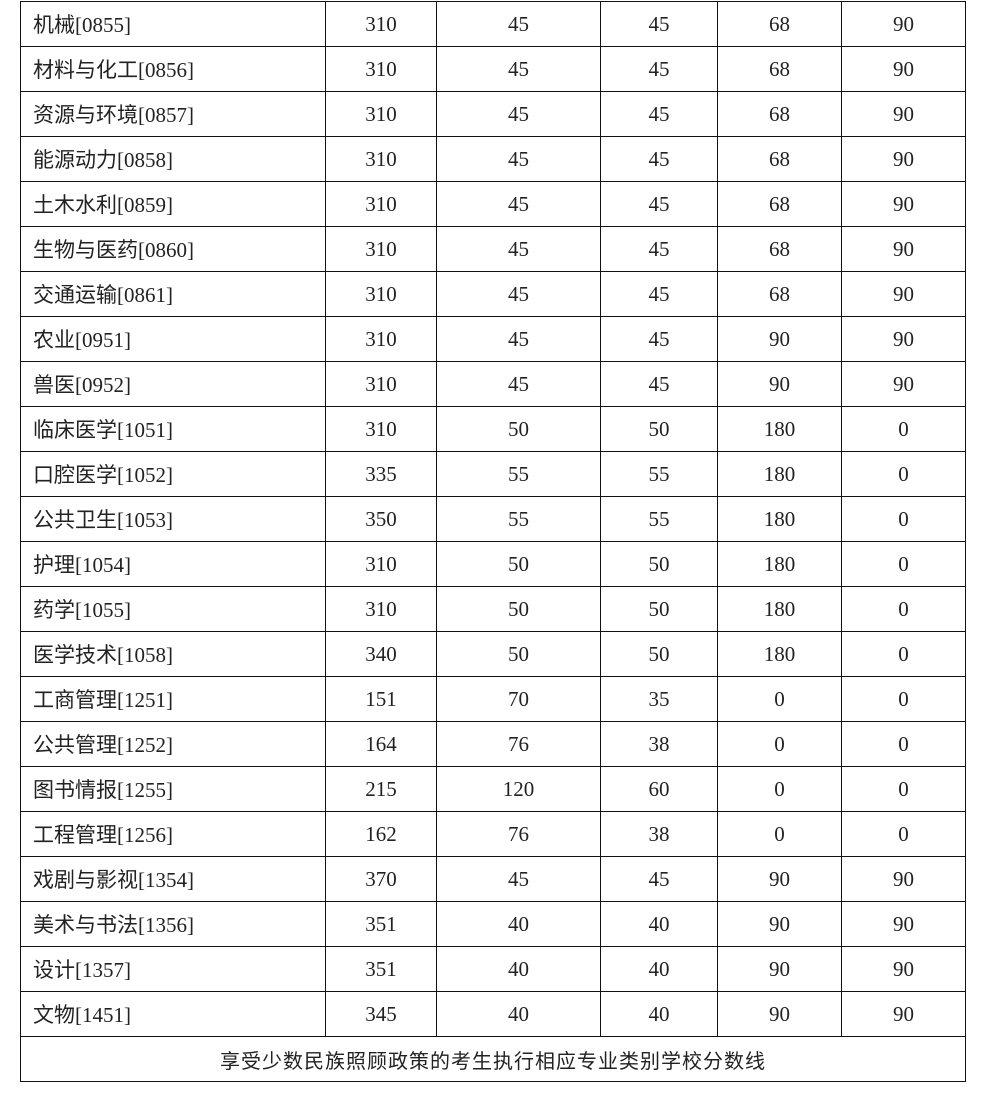  I want to click on score-cell: 38, so click(659, 834).